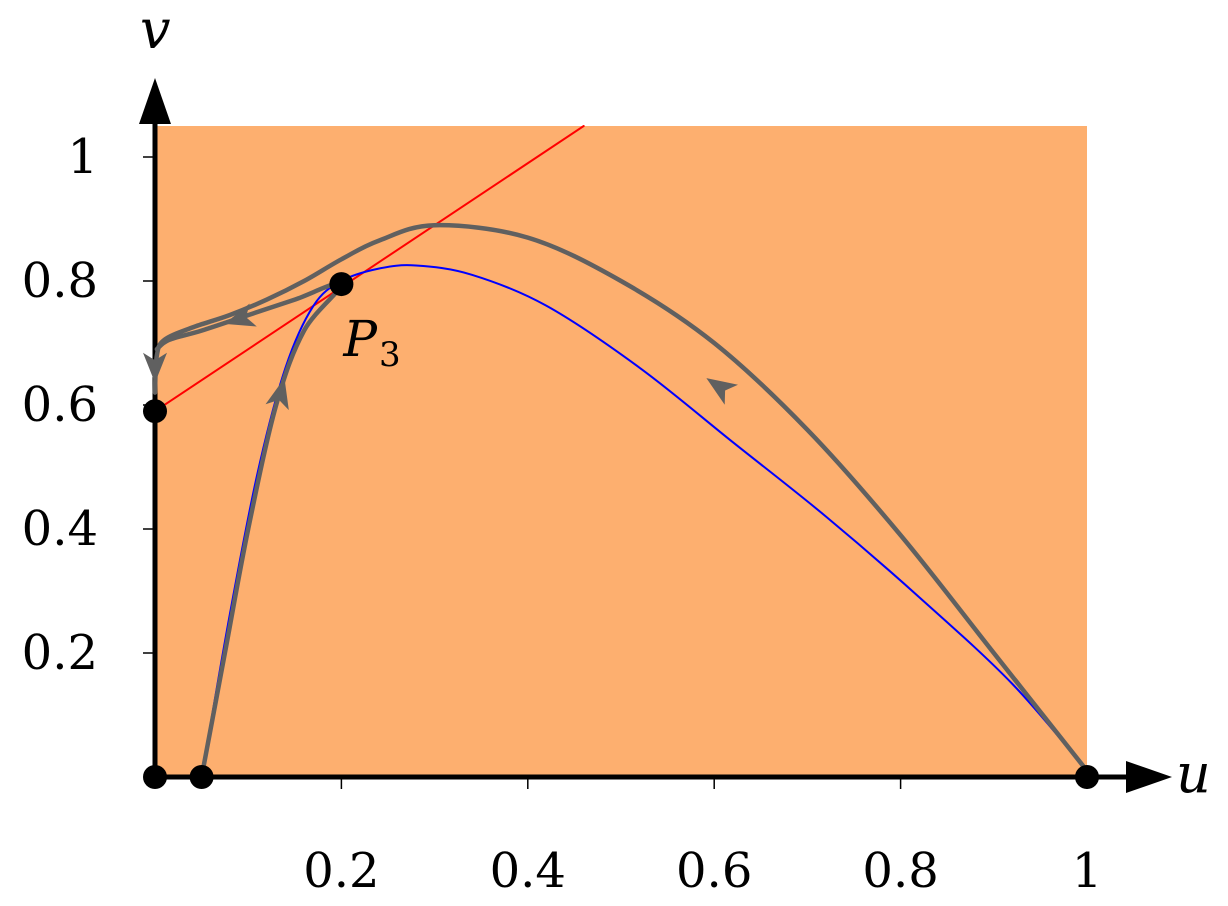 The image size is (1228, 906). I want to click on y-axis-label: v, so click(155, 30).